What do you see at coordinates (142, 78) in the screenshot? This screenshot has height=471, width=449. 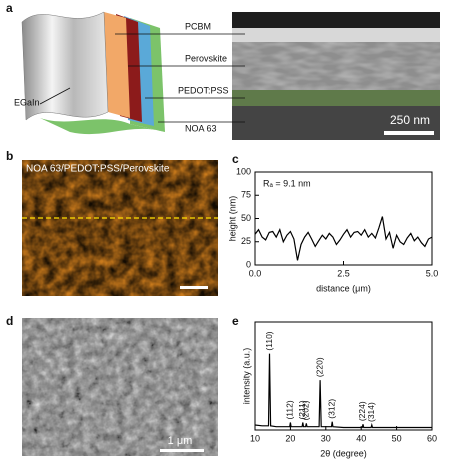 I see `leader-lines` at bounding box center [142, 78].